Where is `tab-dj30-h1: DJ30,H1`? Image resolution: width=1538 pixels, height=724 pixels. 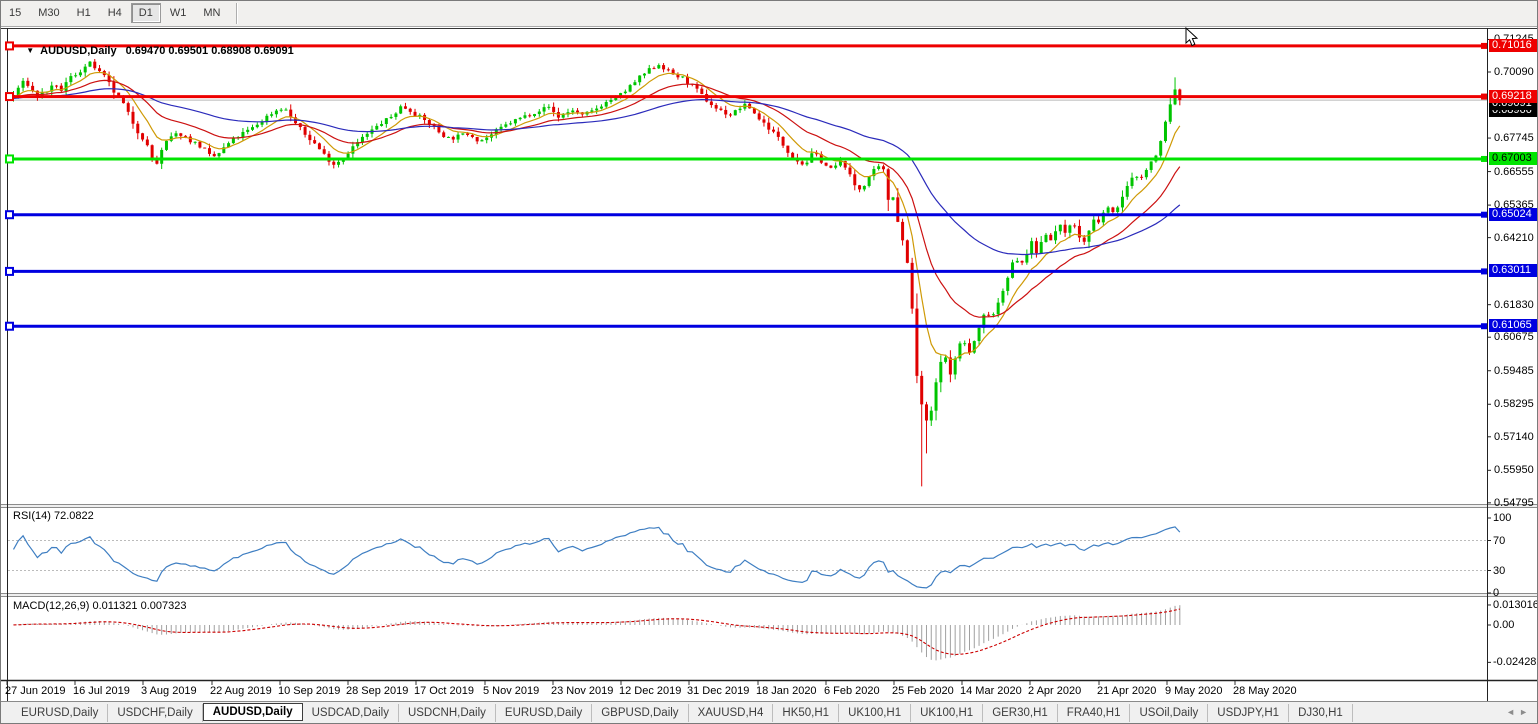
tab-dj30-h1: DJ30,H1 is located at coordinates (1321, 713).